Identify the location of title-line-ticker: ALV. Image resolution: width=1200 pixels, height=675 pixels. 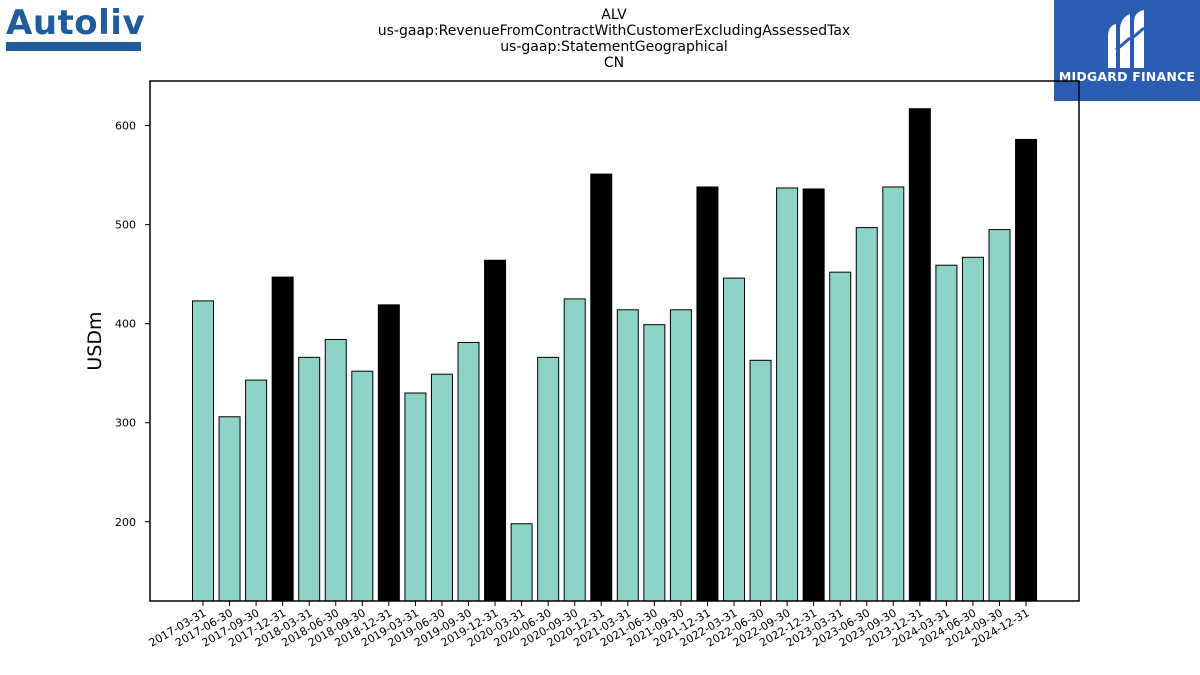
(614, 15).